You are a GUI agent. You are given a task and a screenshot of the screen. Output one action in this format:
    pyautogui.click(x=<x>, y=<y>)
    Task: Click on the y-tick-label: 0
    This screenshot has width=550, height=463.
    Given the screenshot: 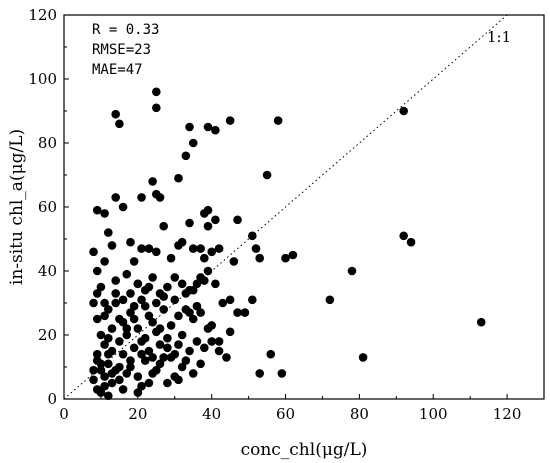 What is the action you would take?
    pyautogui.click(x=52, y=399)
    